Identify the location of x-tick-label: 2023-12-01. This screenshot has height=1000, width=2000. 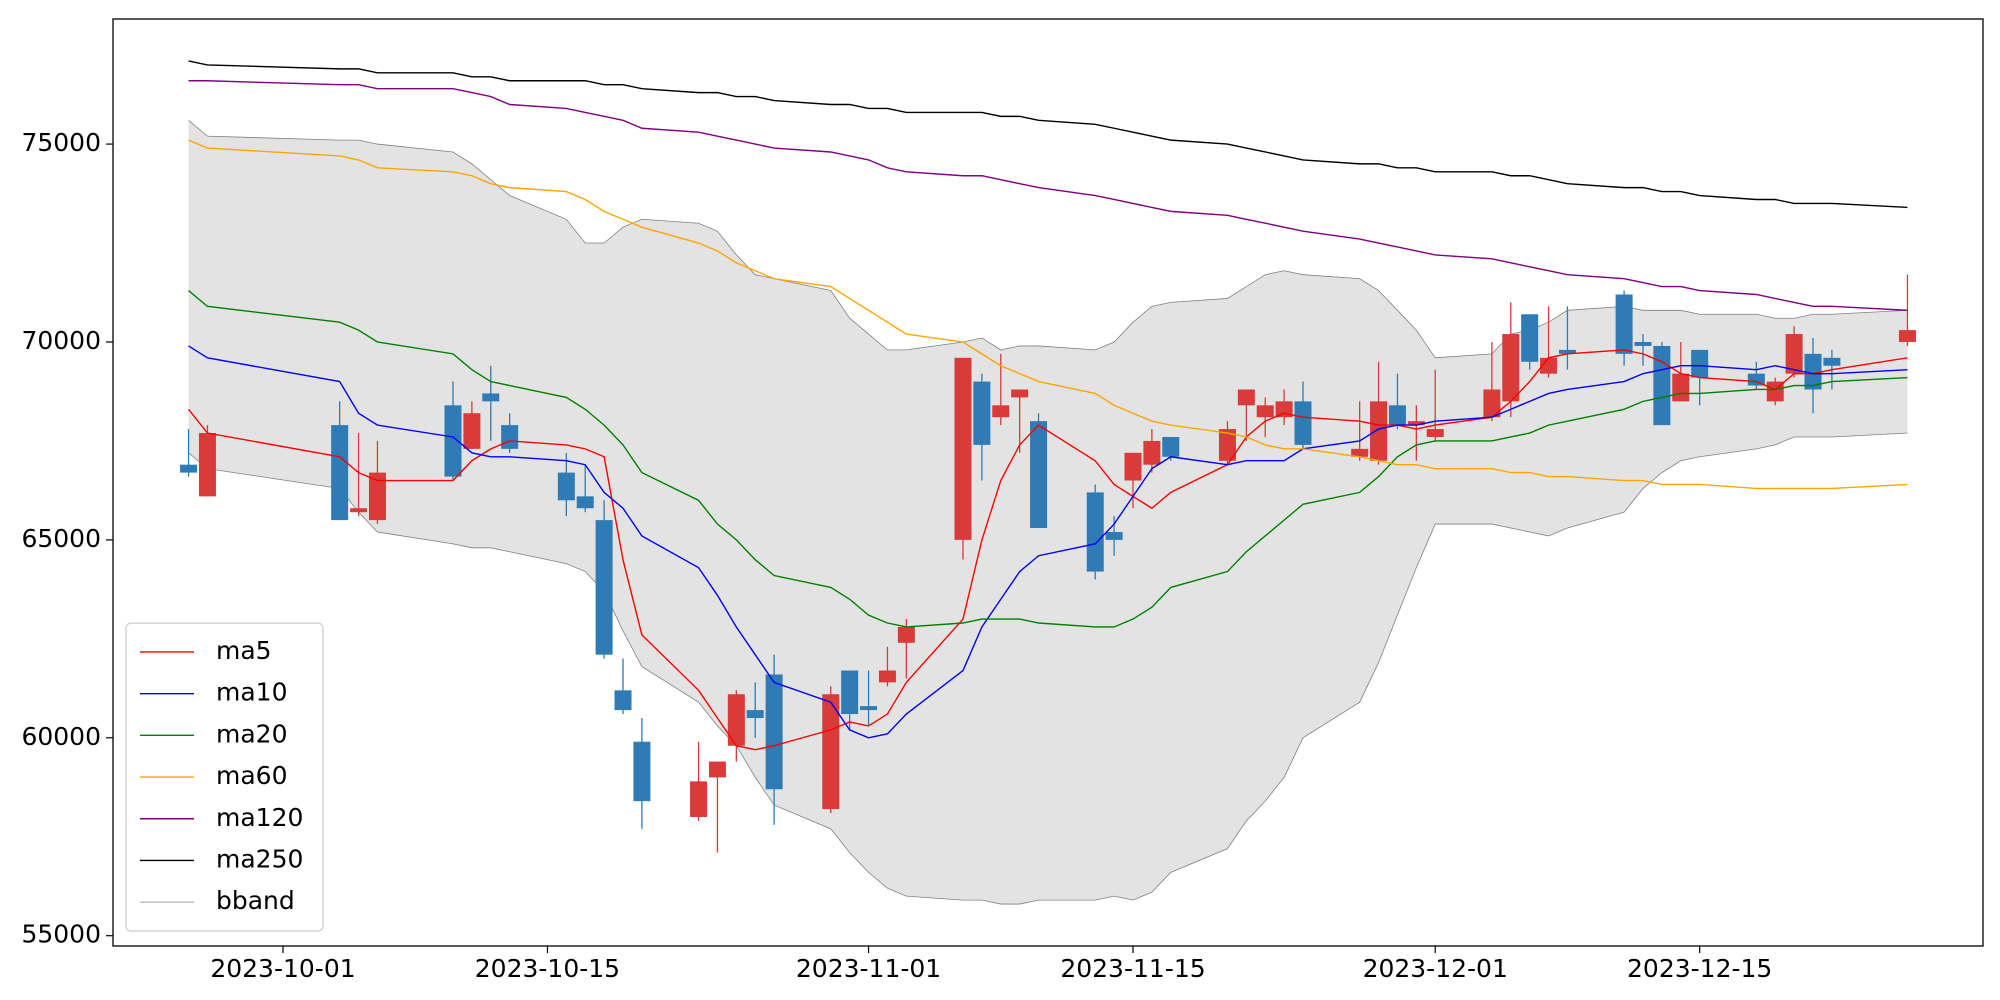
(1435, 968).